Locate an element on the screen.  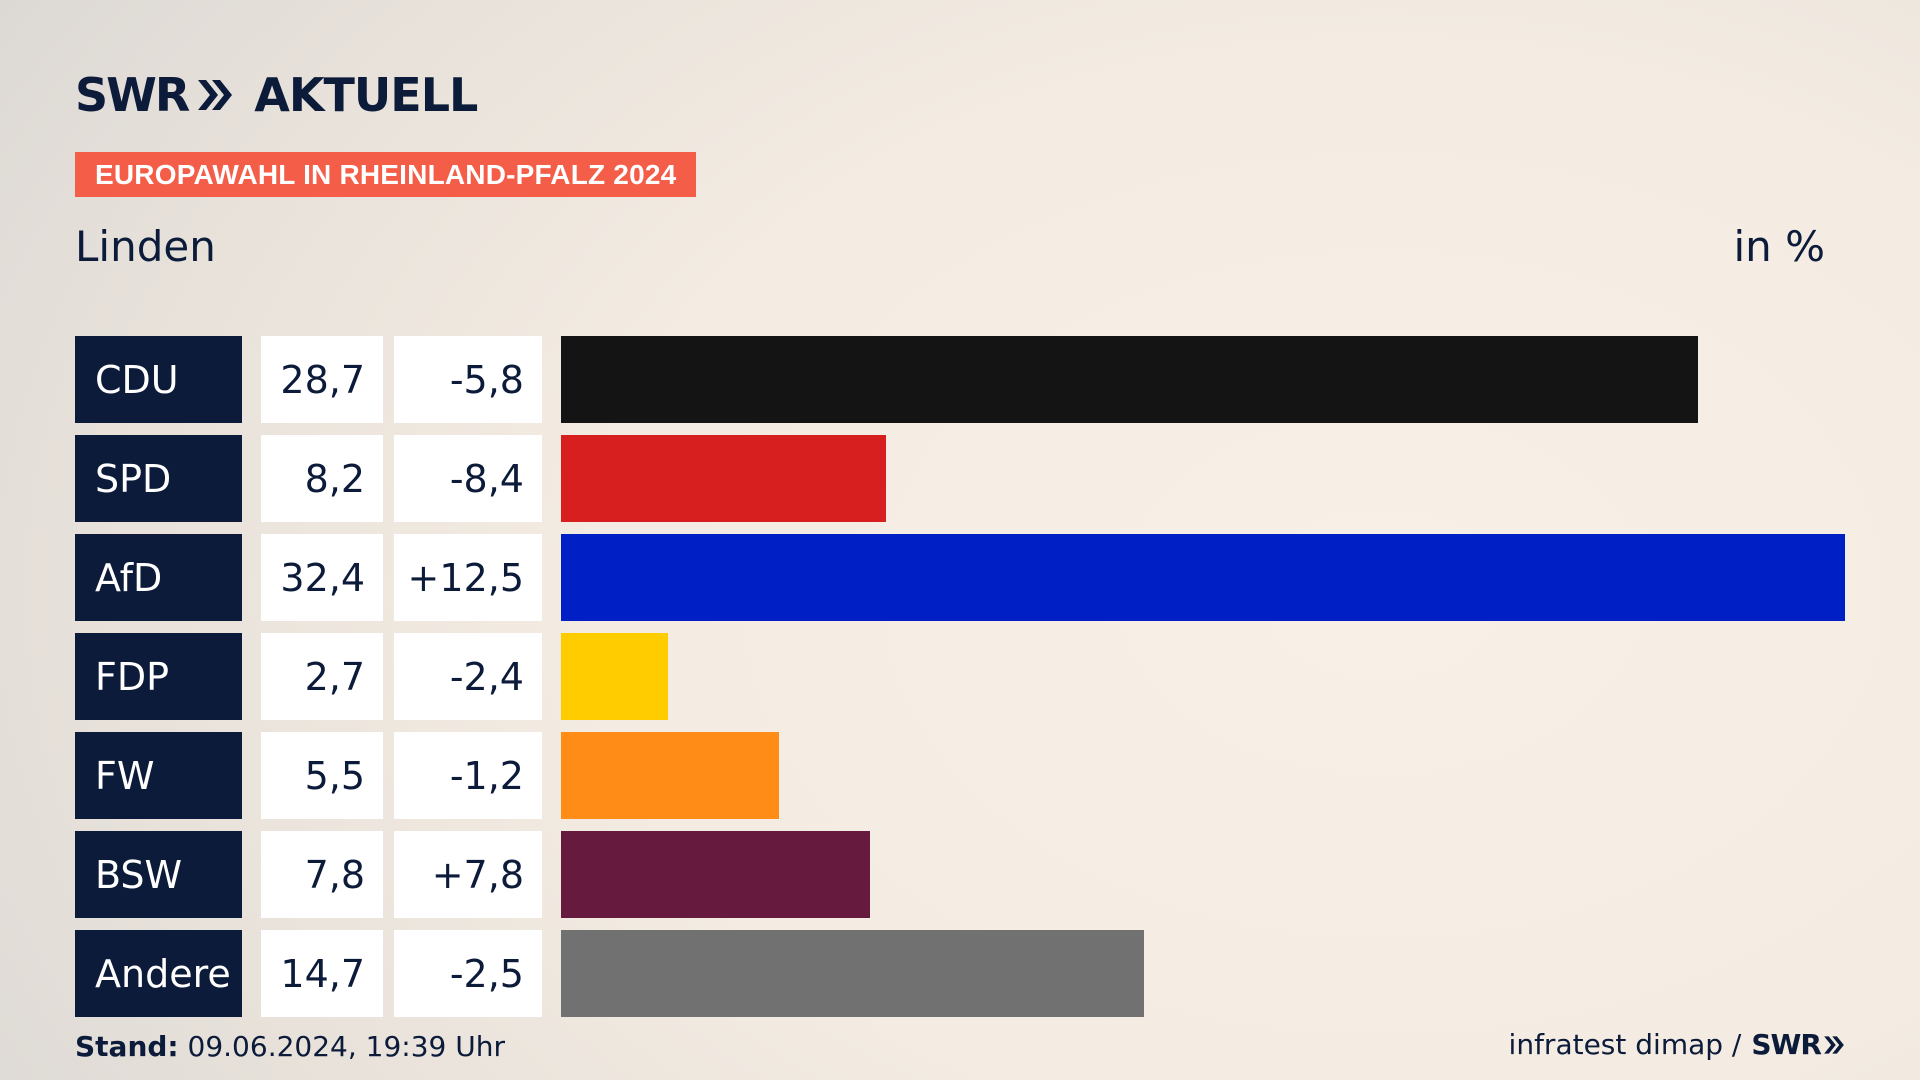
chart-subtitle: Linden is located at coordinates (145, 246).